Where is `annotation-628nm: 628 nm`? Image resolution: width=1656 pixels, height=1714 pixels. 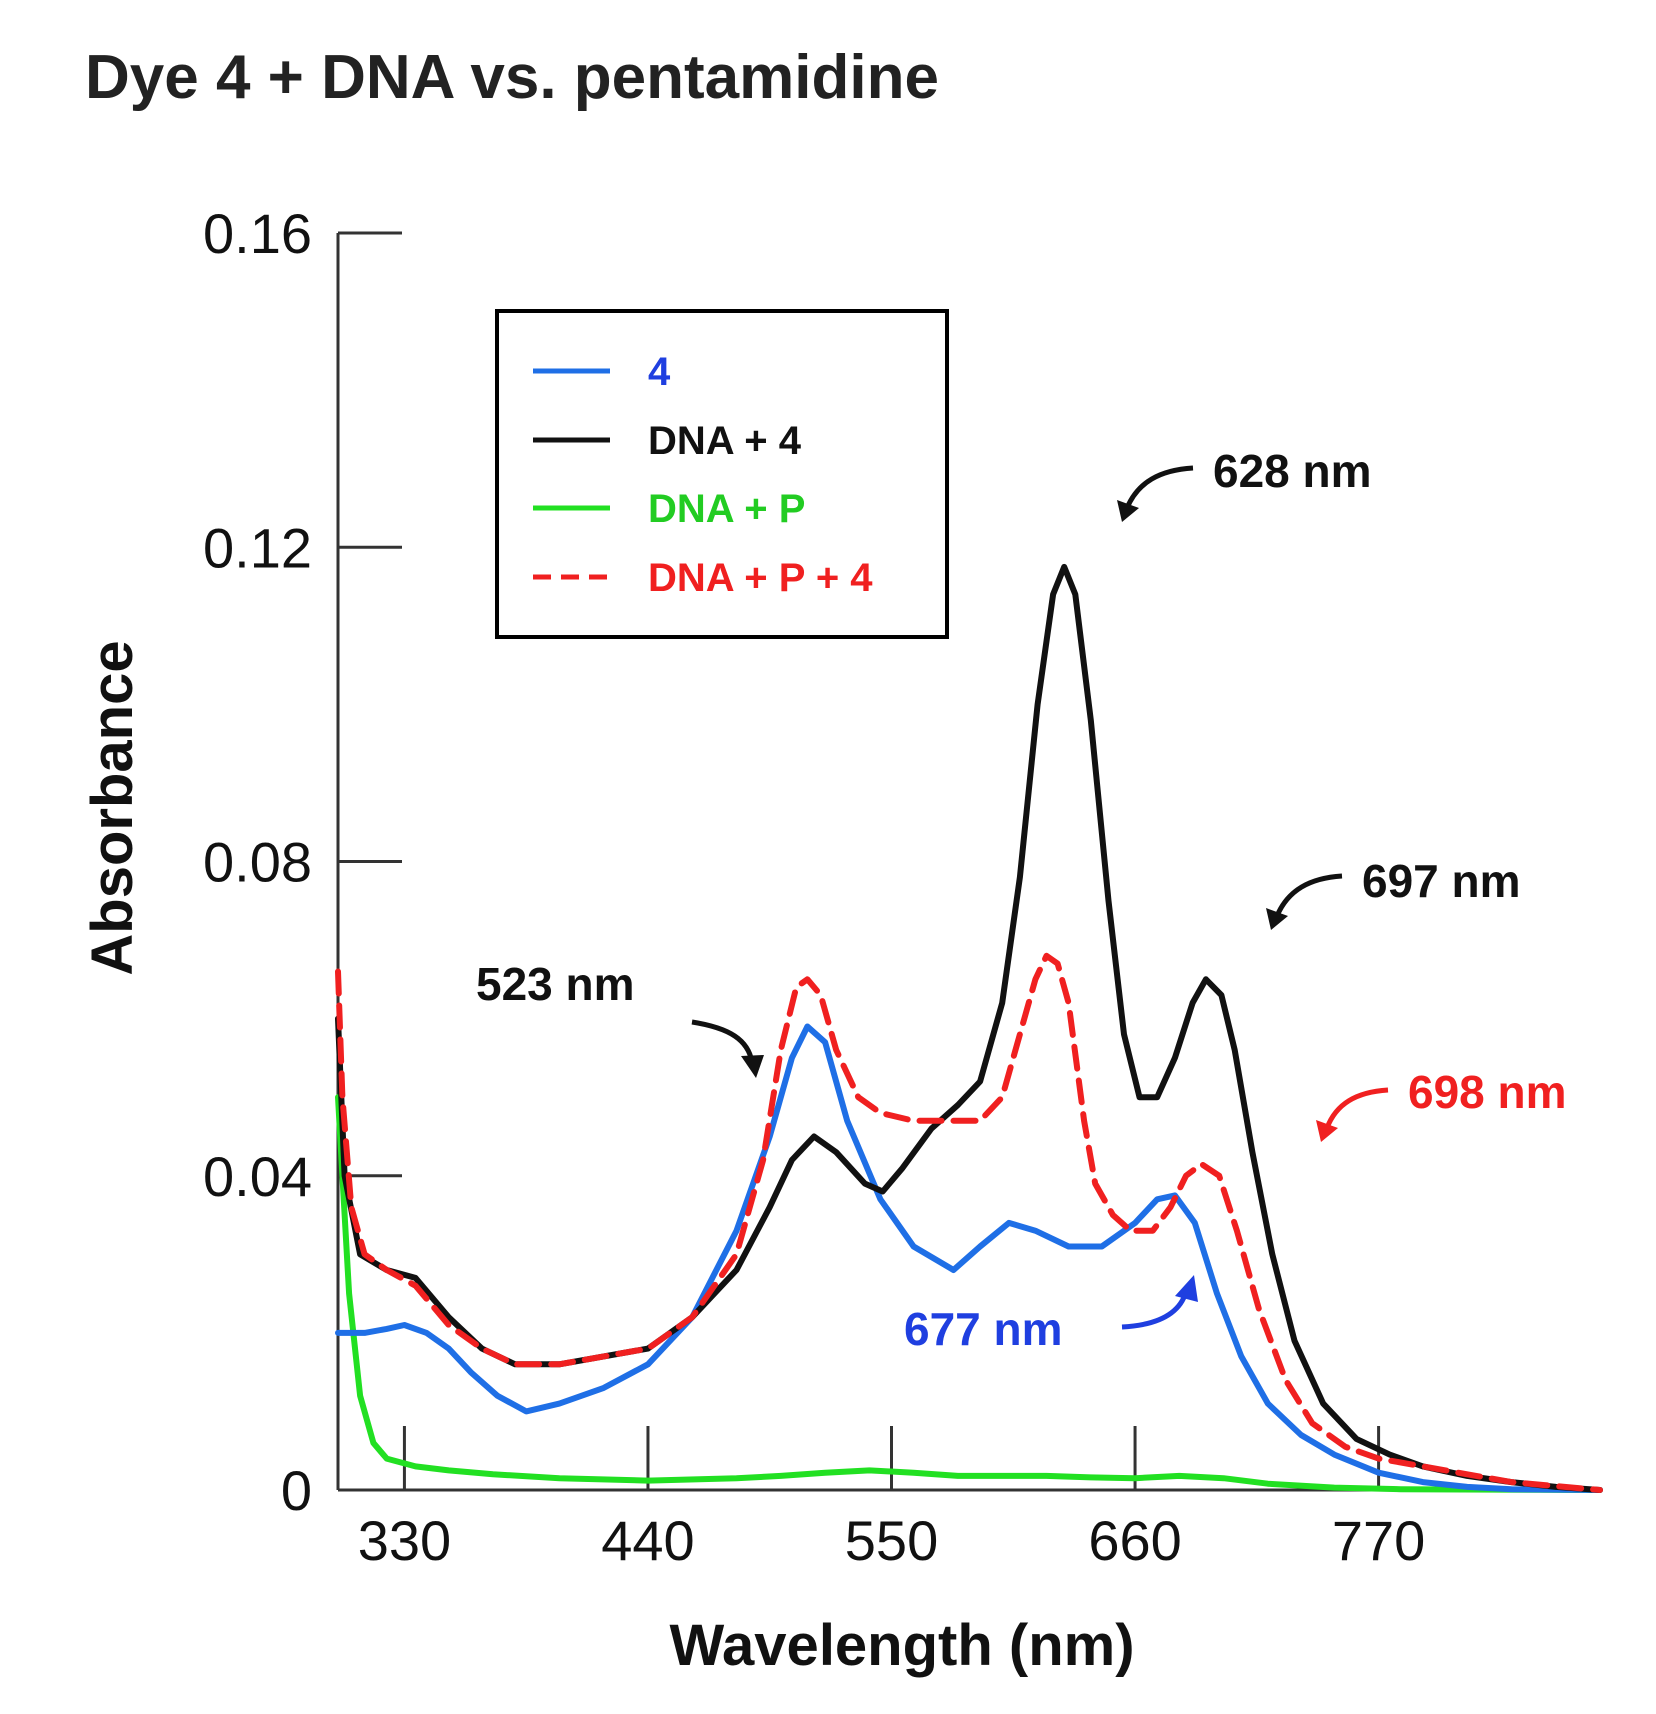
annotation-628nm: 628 nm is located at coordinates (1292, 471).